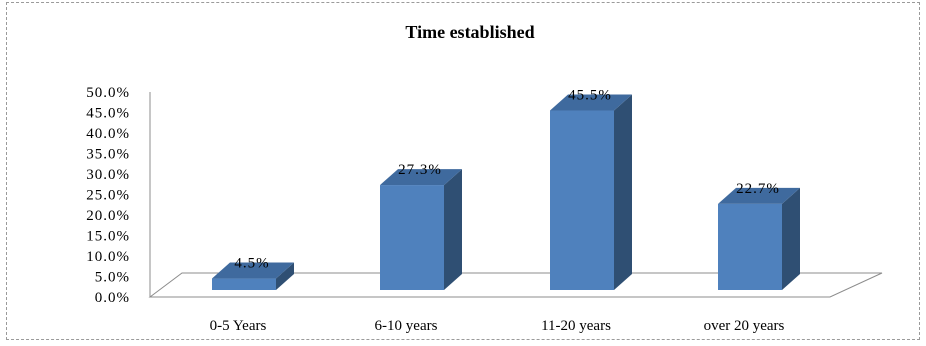  What do you see at coordinates (108, 237) in the screenshot?
I see `y-tick-label: 15.0%` at bounding box center [108, 237].